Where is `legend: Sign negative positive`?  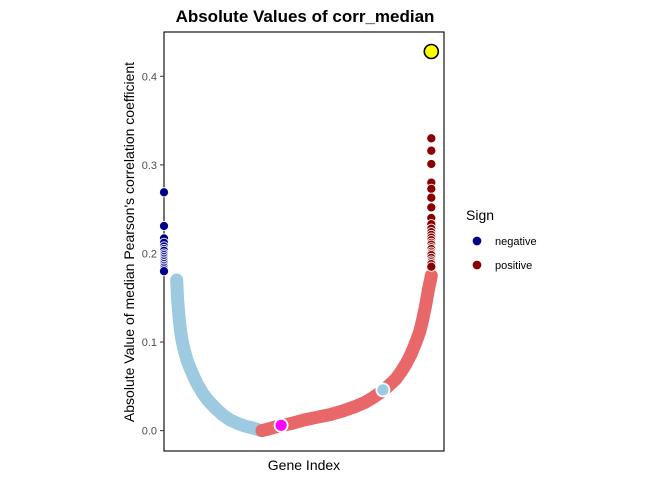 legend: Sign negative positive is located at coordinates (501, 239).